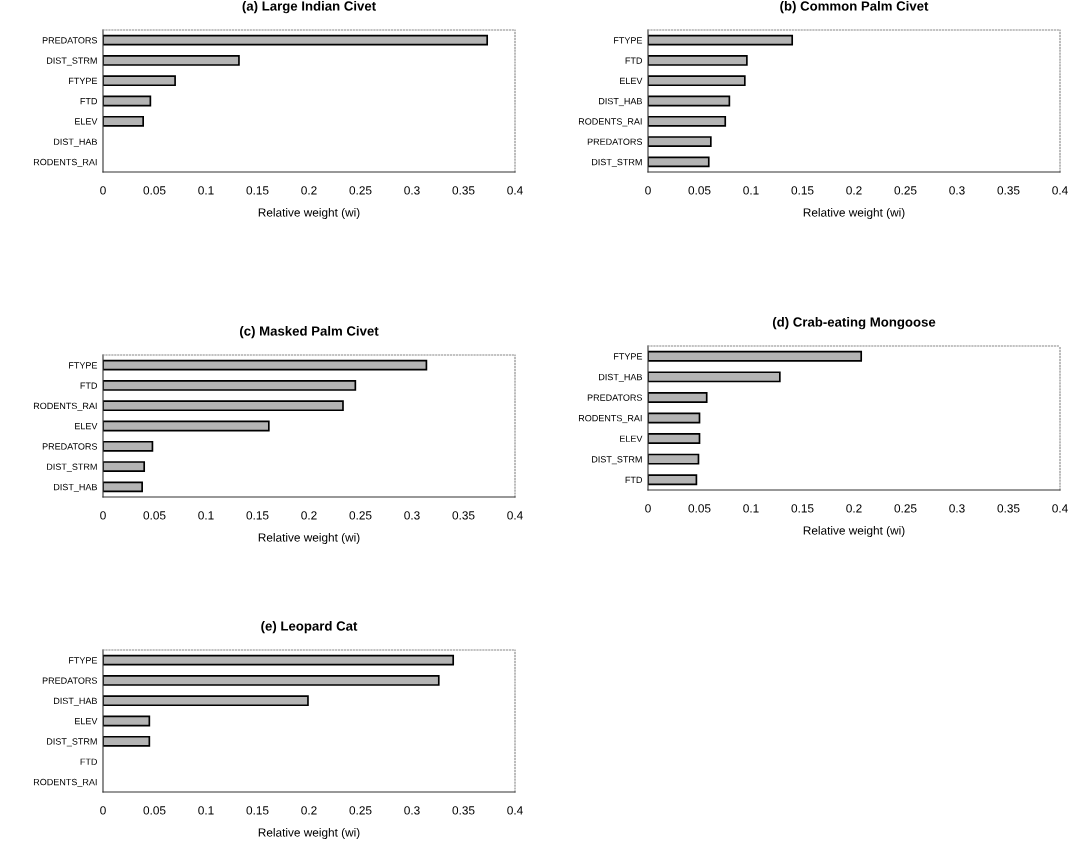 The height and width of the screenshot is (850, 1070). Describe the element at coordinates (309, 7) in the screenshot. I see `chart-title: (a) Large Indian Civet` at that location.